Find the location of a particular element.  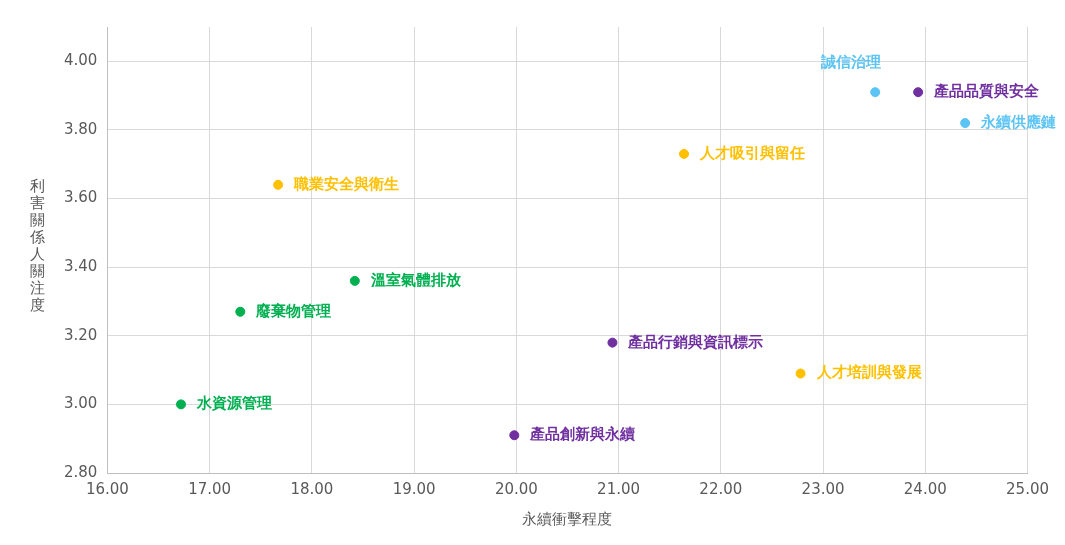

series-label: 人才吸引與留任 is located at coordinates (752, 152).